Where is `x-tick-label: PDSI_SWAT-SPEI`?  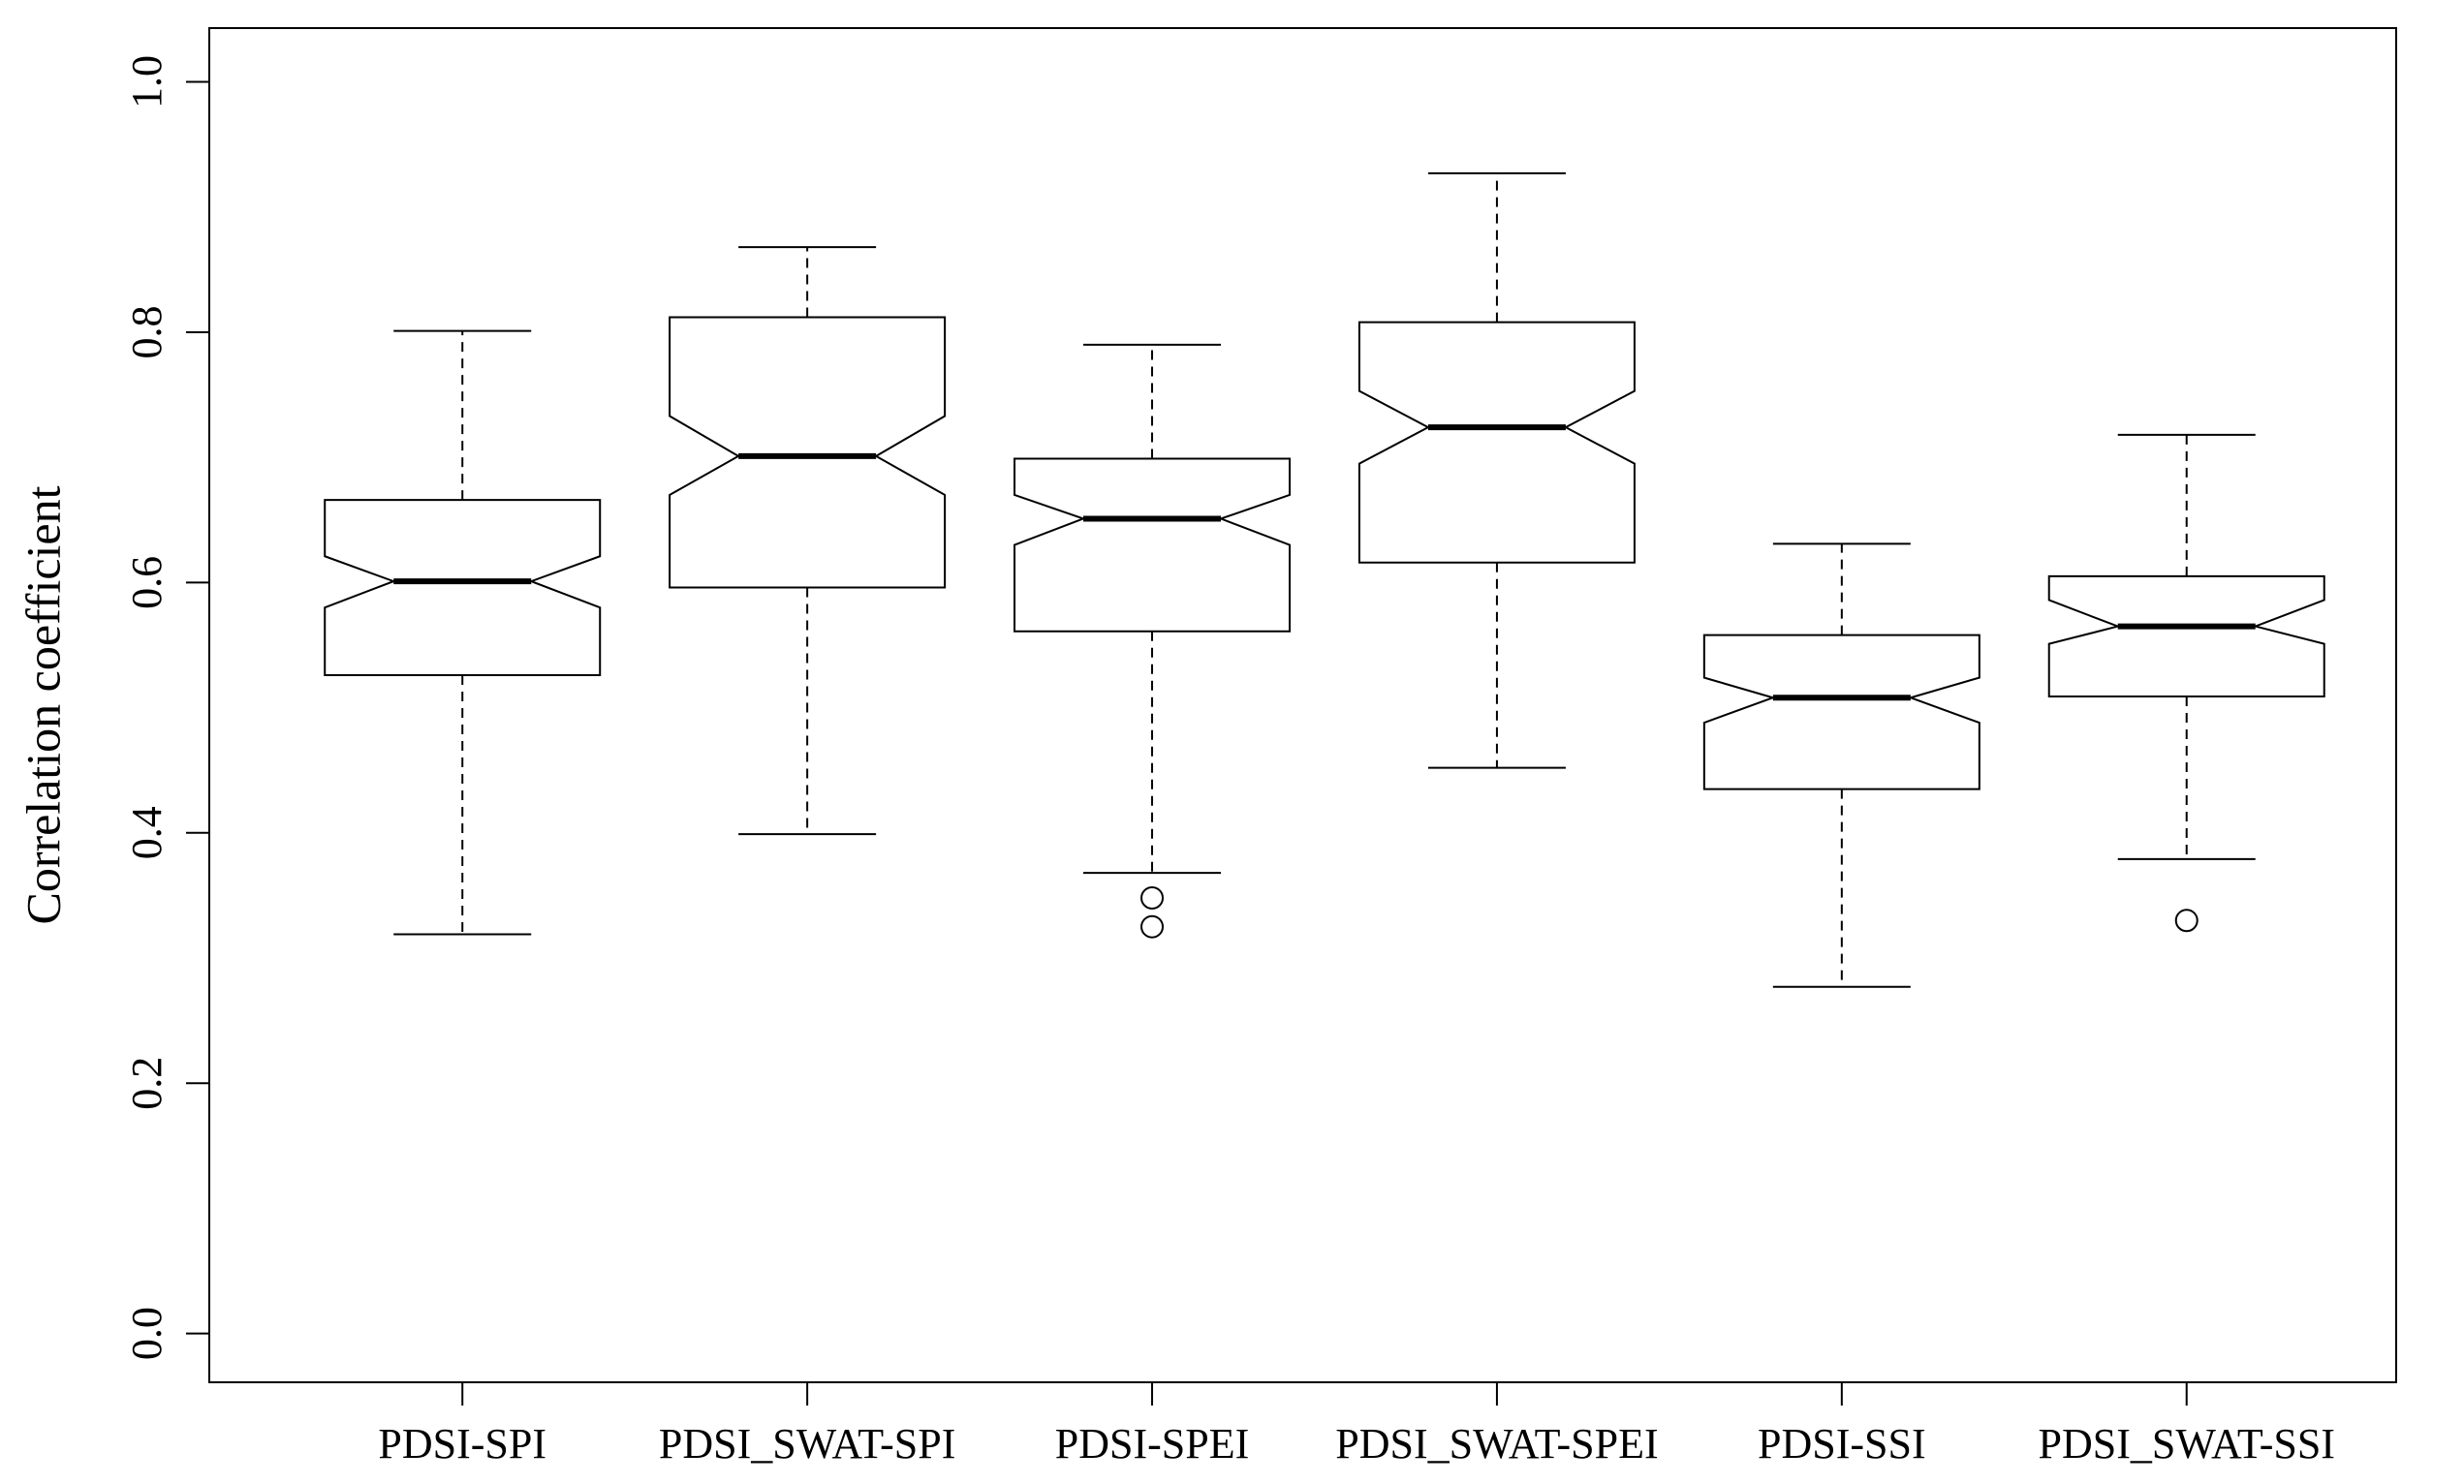 x-tick-label: PDSI_SWAT-SPEI is located at coordinates (1496, 1444).